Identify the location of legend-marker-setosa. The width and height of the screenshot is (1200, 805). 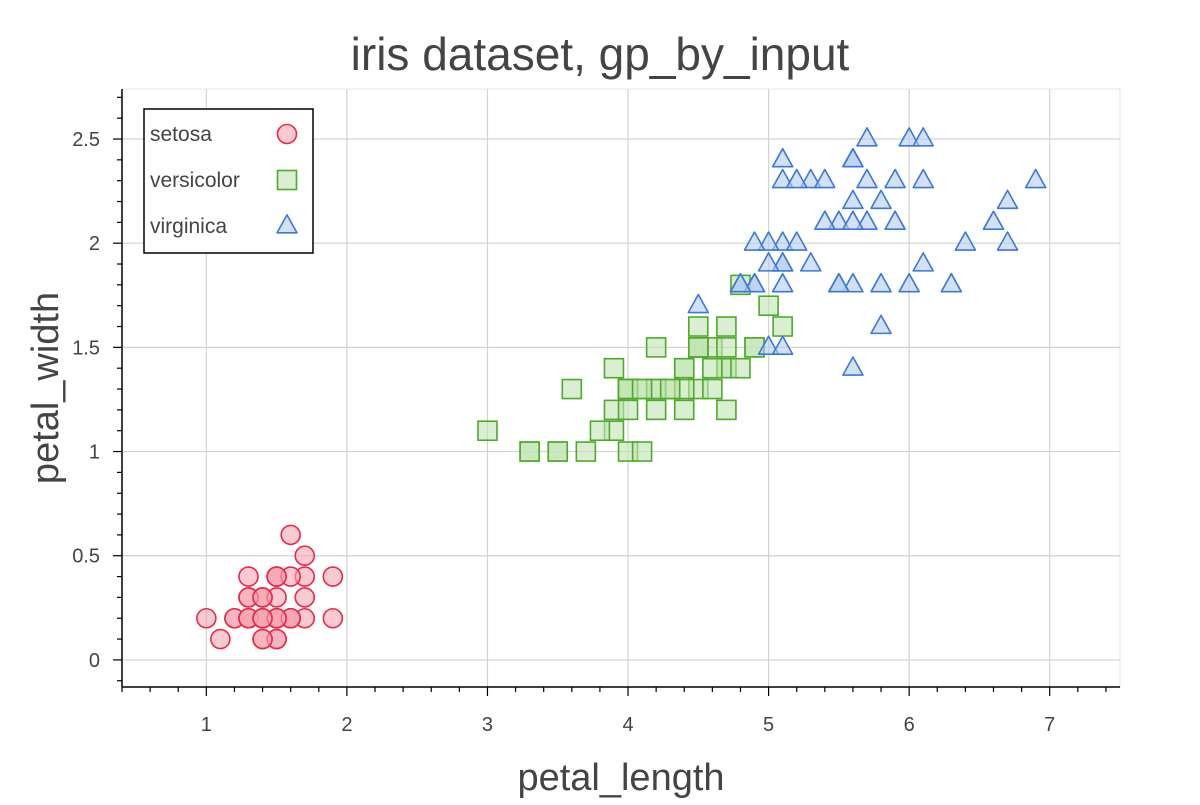
(287, 134).